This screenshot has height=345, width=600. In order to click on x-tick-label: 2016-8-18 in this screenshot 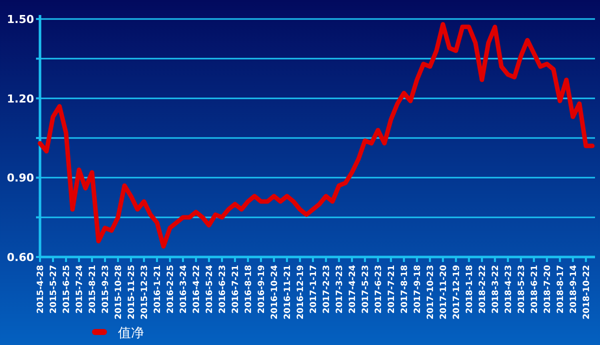, I will do `click(249, 289)`.